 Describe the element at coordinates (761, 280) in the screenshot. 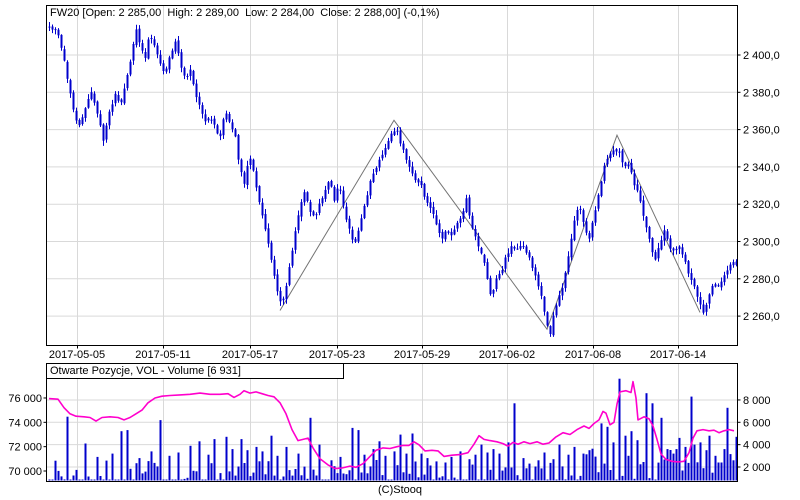

I see `price-tick-label: 2 280,0` at that location.